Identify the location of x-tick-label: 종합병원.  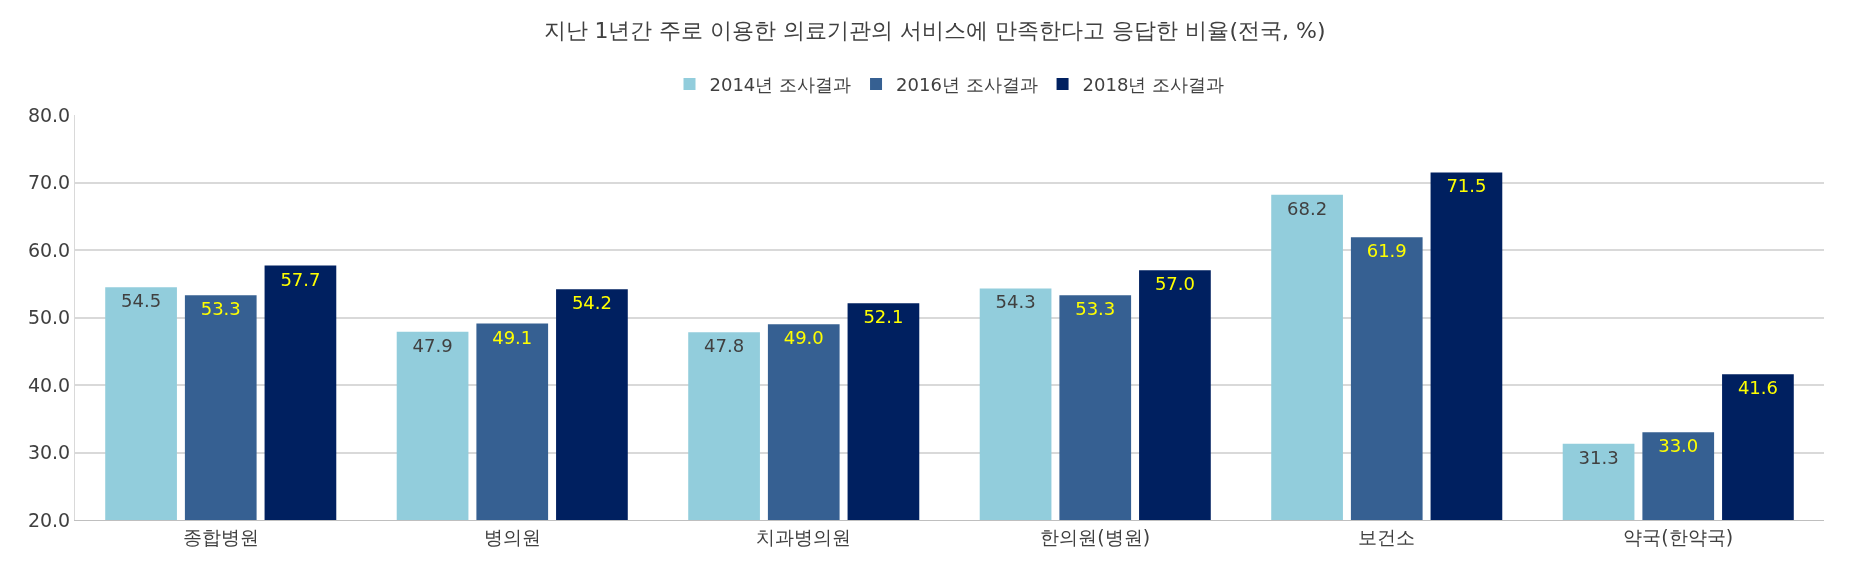
(220, 536).